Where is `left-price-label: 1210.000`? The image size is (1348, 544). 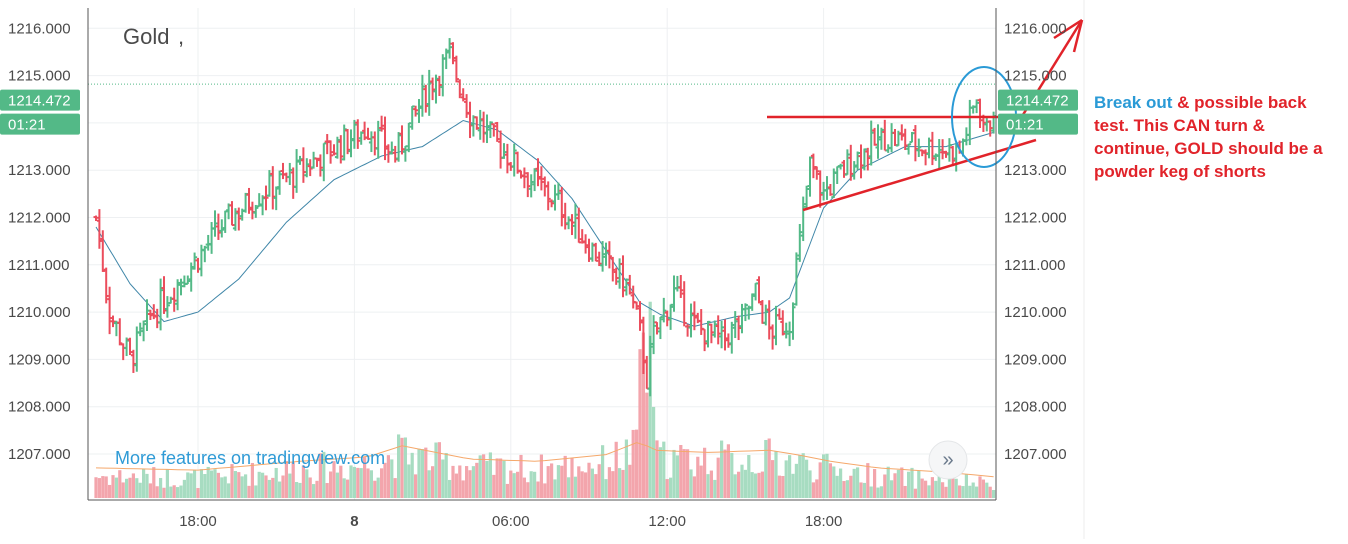 left-price-label: 1210.000 is located at coordinates (39, 312).